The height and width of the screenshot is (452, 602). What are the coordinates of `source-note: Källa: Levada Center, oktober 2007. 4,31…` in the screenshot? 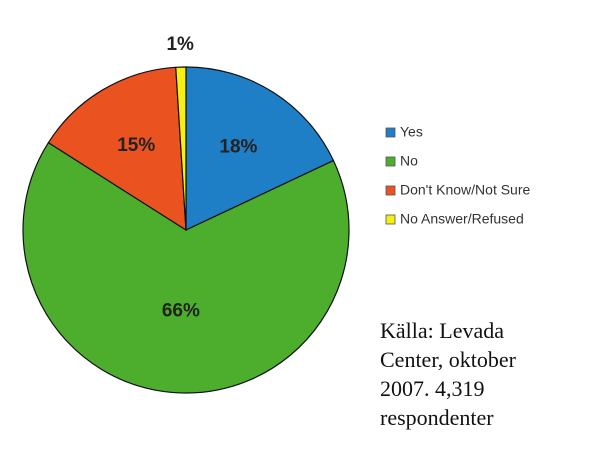 It's located at (448, 374).